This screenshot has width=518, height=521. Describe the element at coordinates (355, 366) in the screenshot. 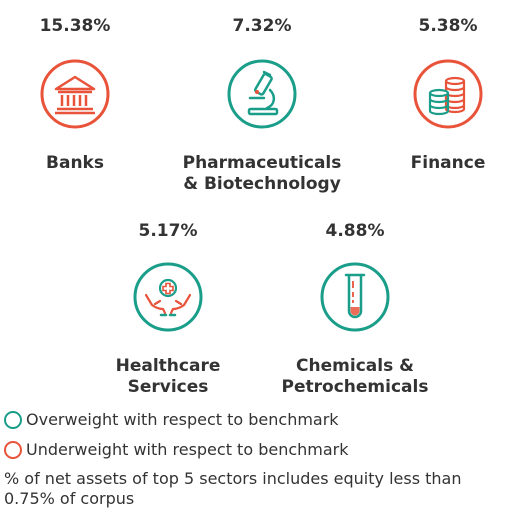

I see `sector-name-line: Chemicals &` at that location.